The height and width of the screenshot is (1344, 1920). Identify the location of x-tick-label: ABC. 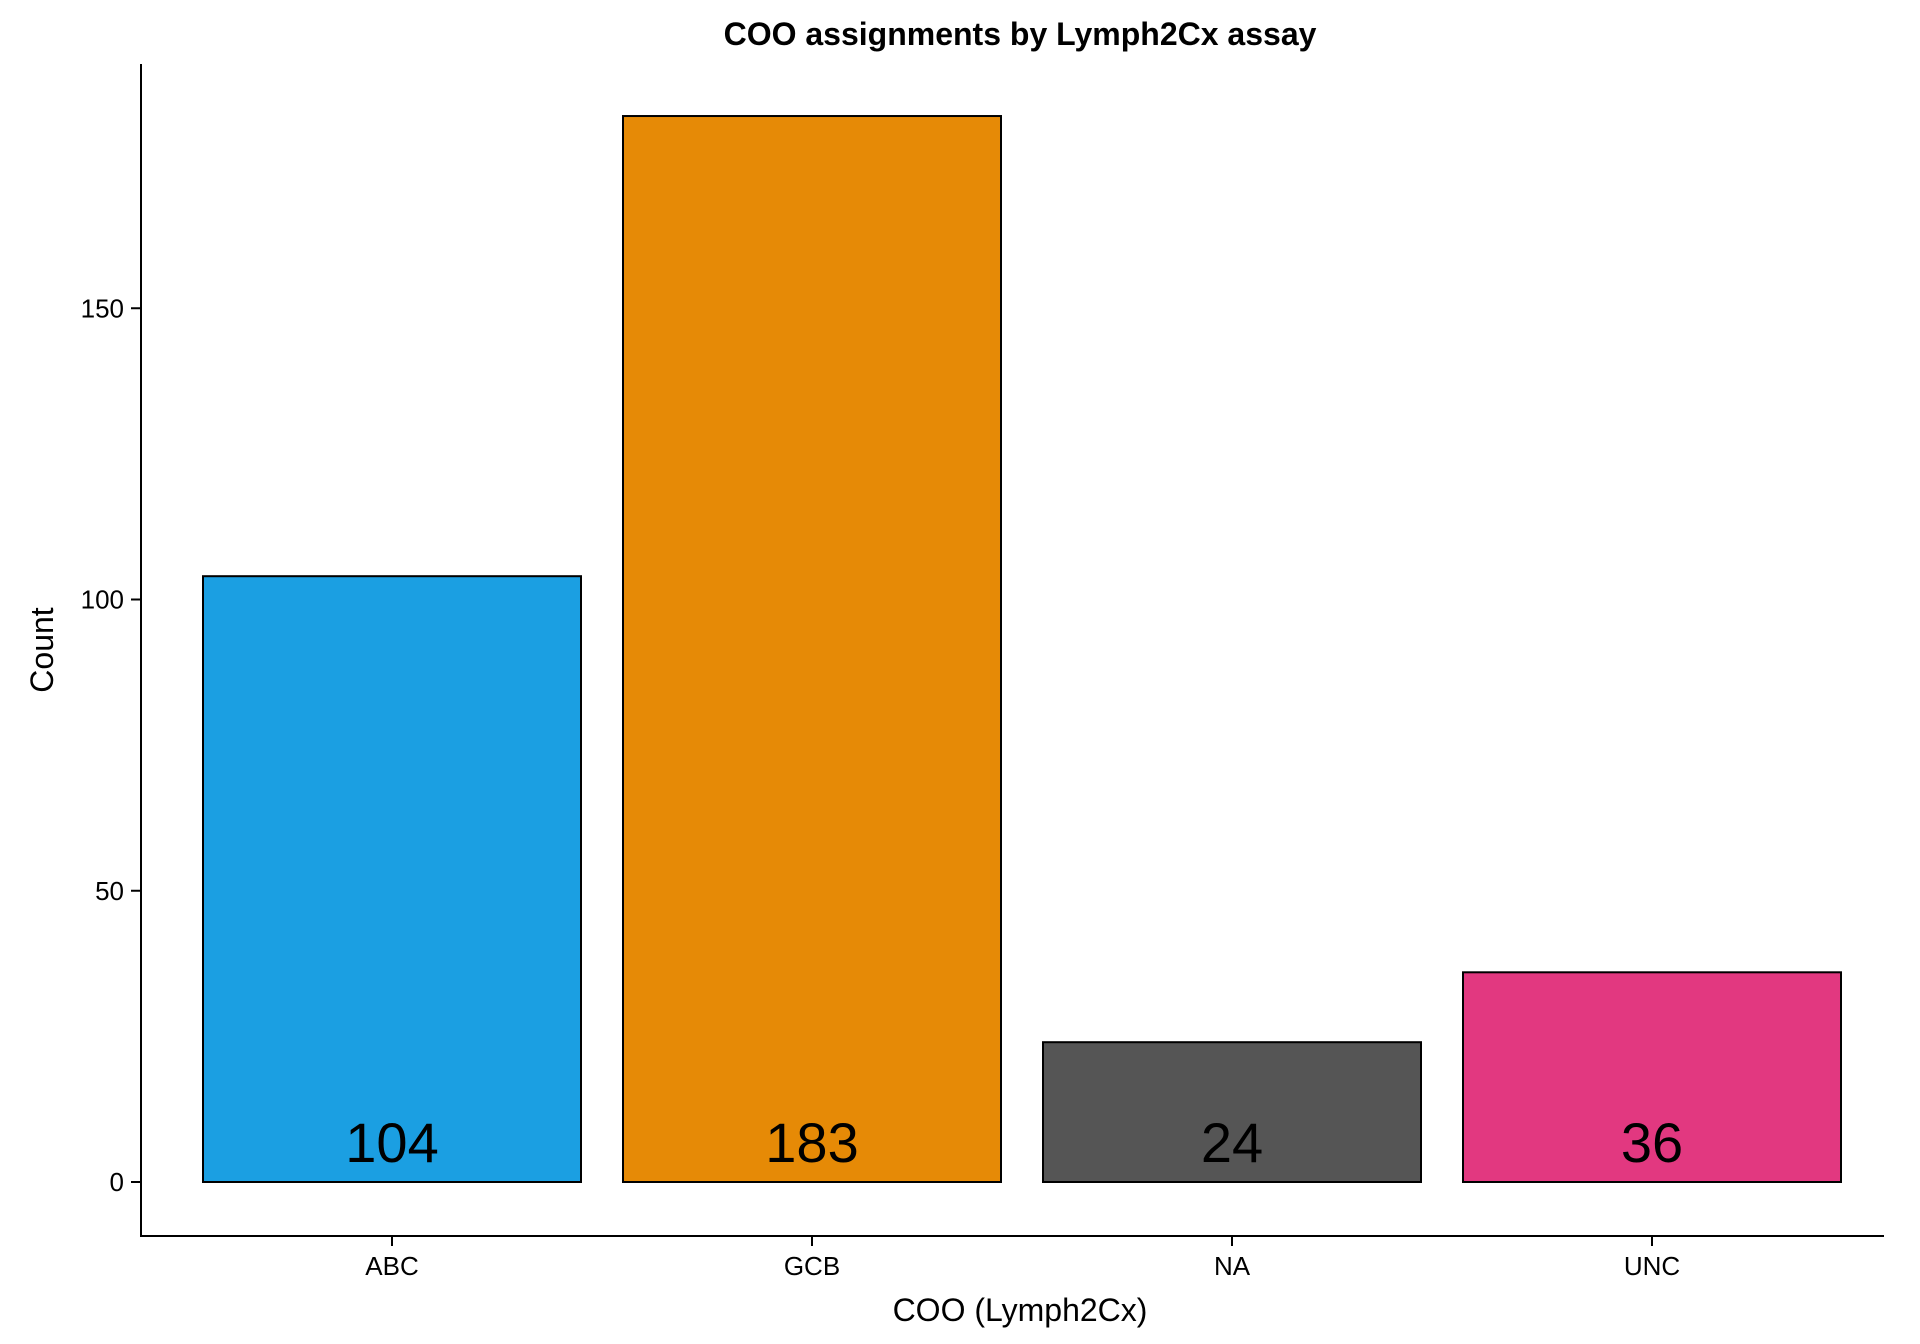
(391, 1266).